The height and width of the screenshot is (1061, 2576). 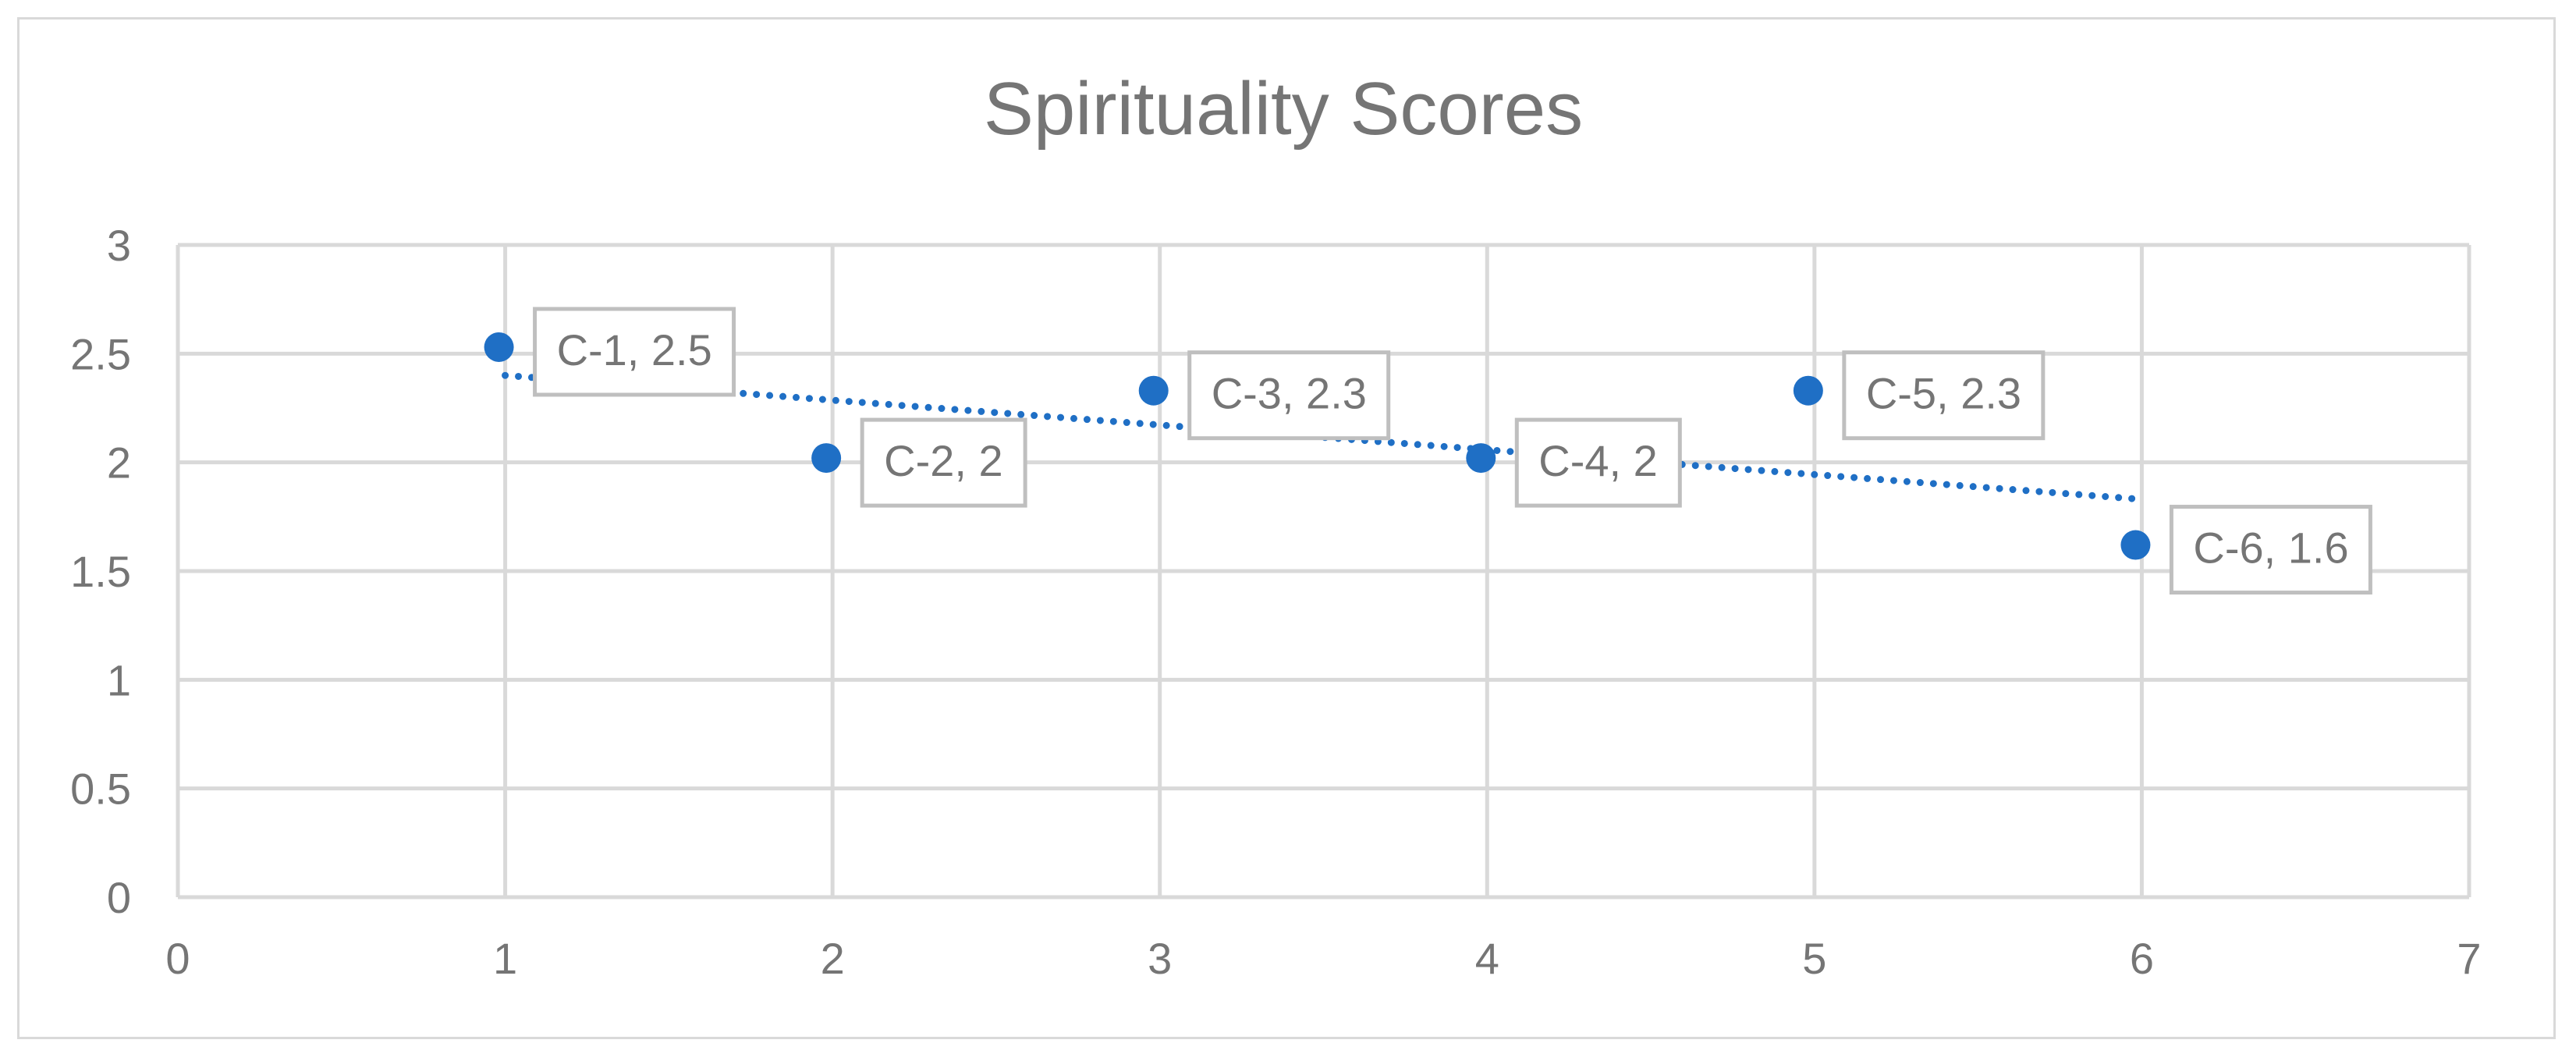 I want to click on chart-title: Spirituality Scores, so click(x=1283, y=109).